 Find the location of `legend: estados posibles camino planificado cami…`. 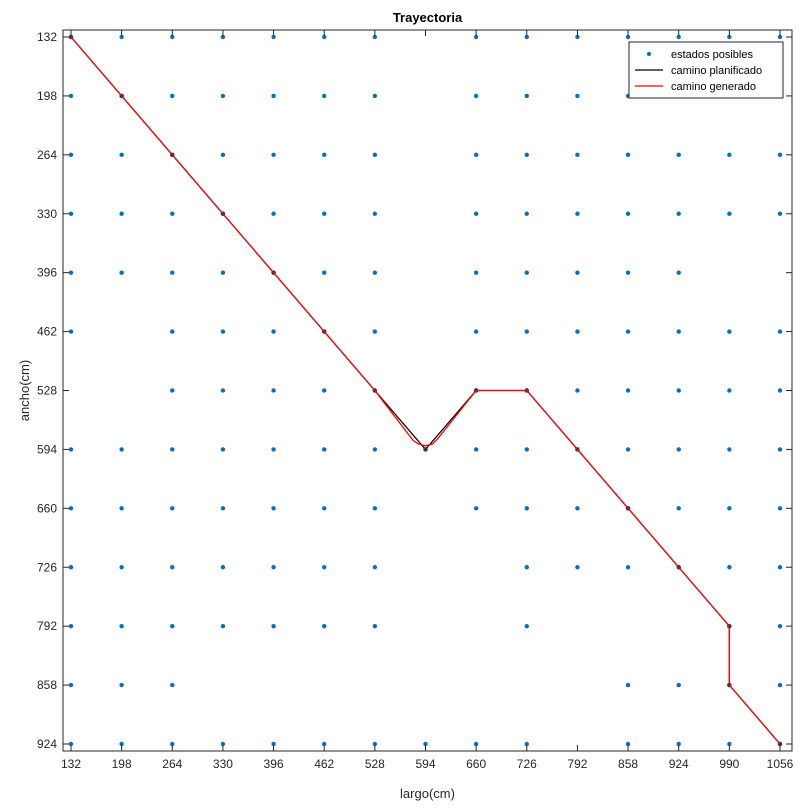

legend: estados posibles camino planificado cami… is located at coordinates (706, 70).